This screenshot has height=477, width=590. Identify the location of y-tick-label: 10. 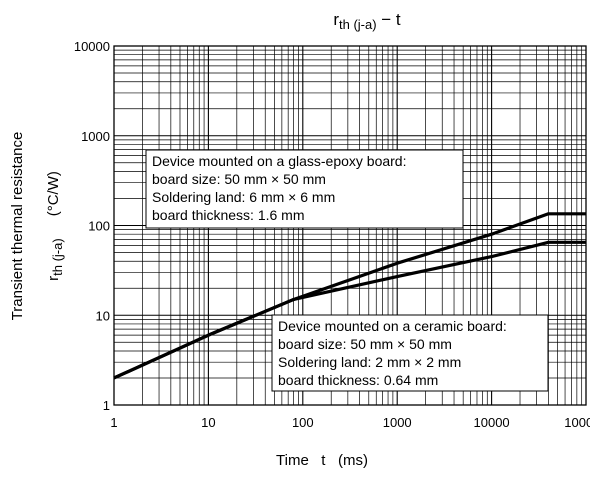
(103, 315).